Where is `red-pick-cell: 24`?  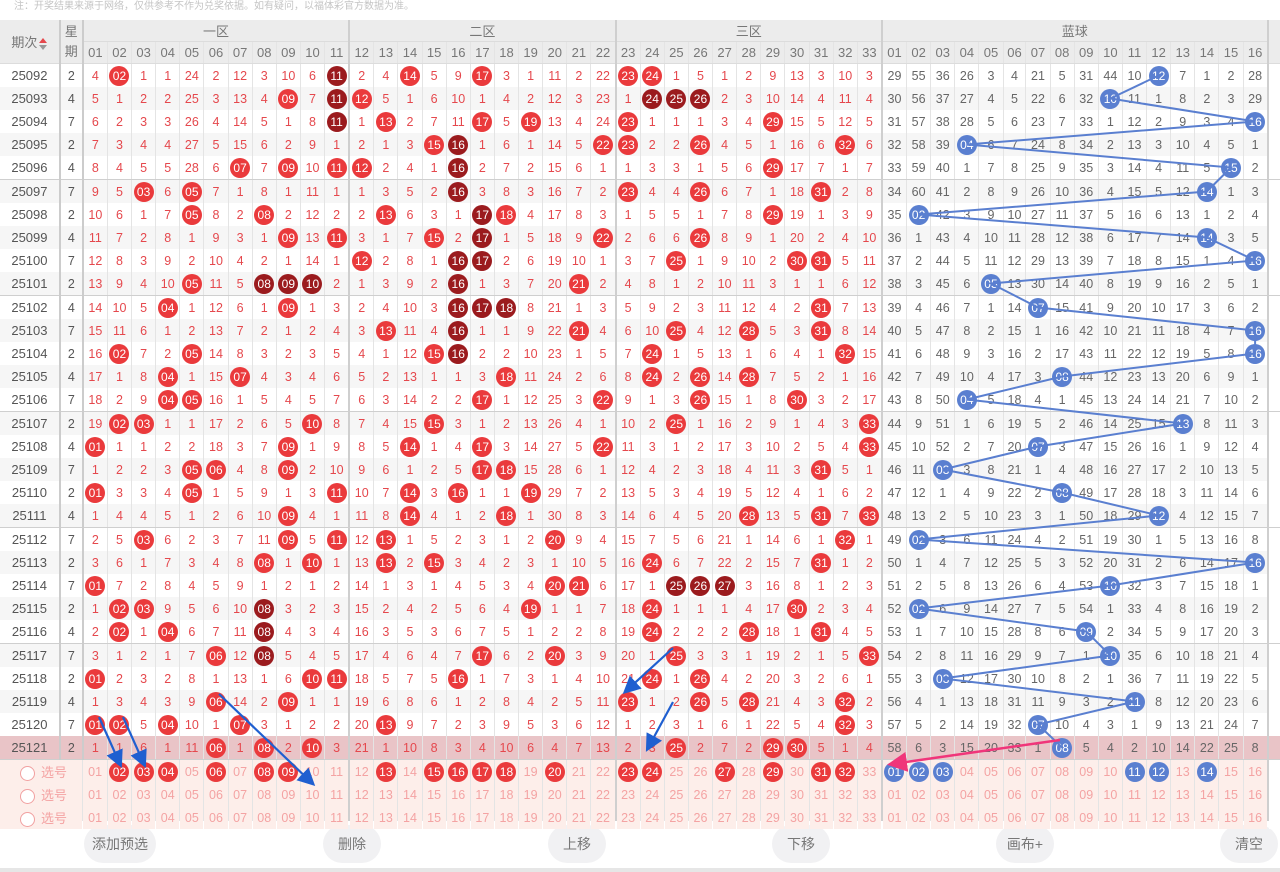
red-pick-cell: 24 is located at coordinates (652, 771).